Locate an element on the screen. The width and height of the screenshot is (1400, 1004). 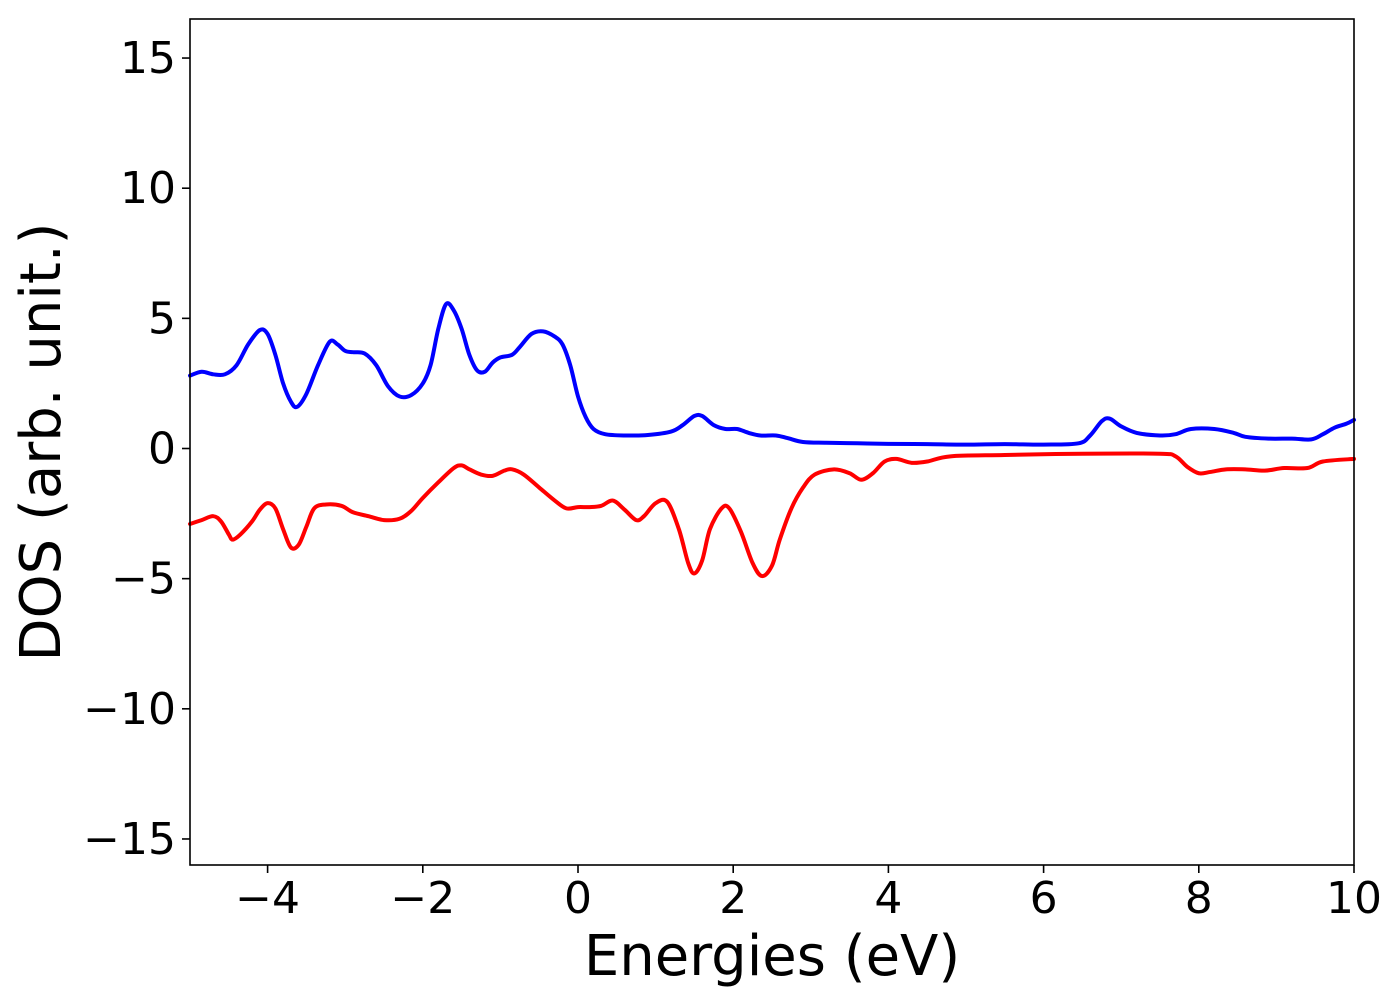
x-tick-label: 6 is located at coordinates (1044, 898).